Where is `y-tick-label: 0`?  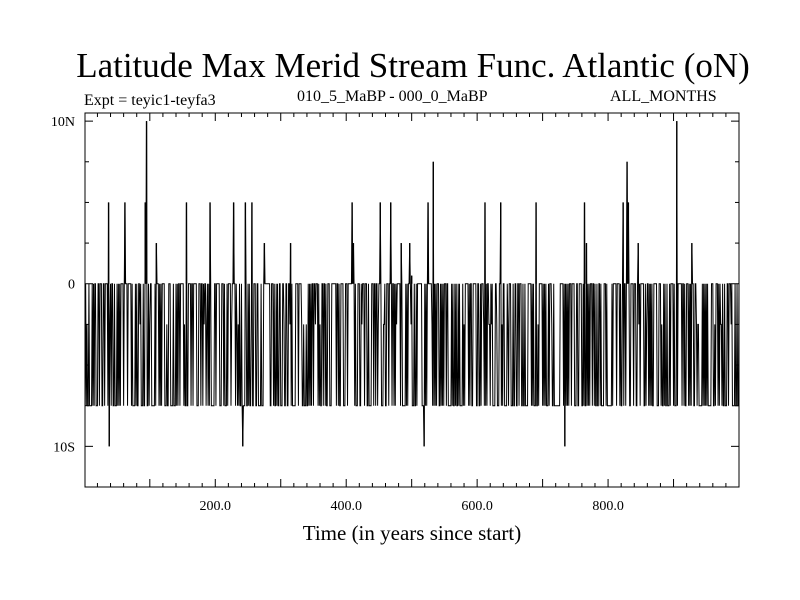
y-tick-label: 0 is located at coordinates (71, 285).